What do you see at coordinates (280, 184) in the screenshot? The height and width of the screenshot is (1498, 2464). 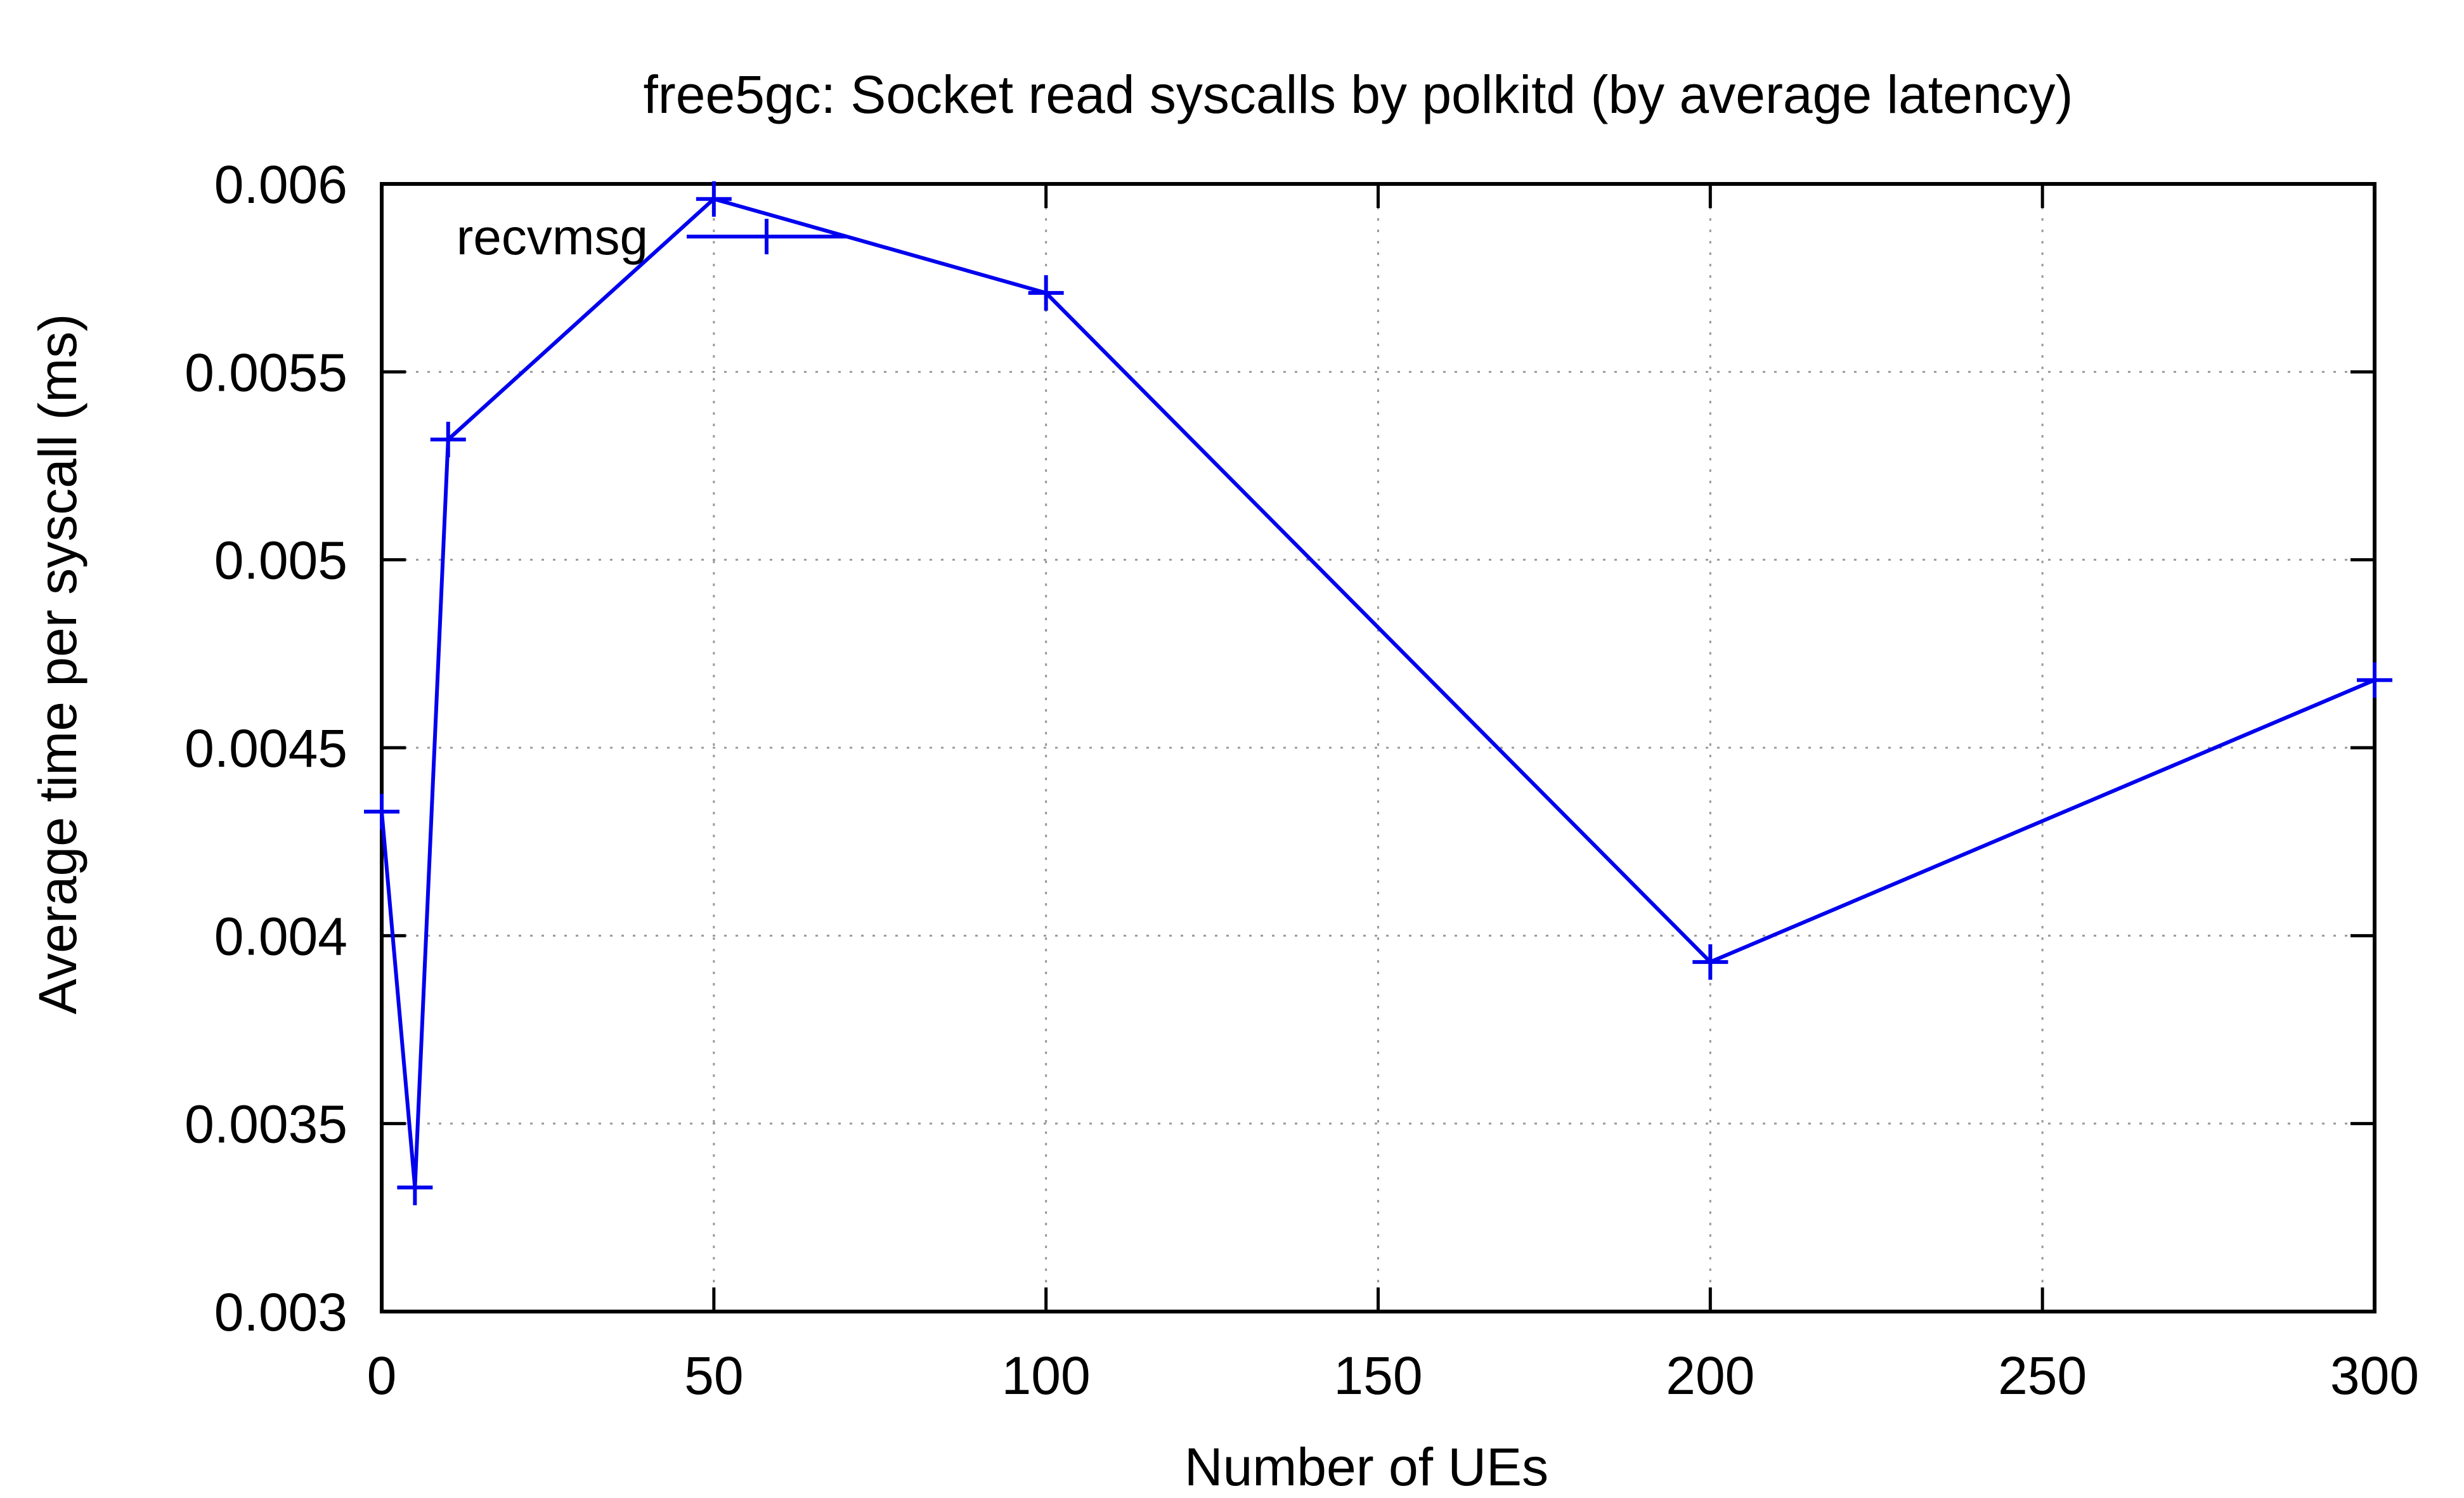 I see `y-tick-label: 0.006` at bounding box center [280, 184].